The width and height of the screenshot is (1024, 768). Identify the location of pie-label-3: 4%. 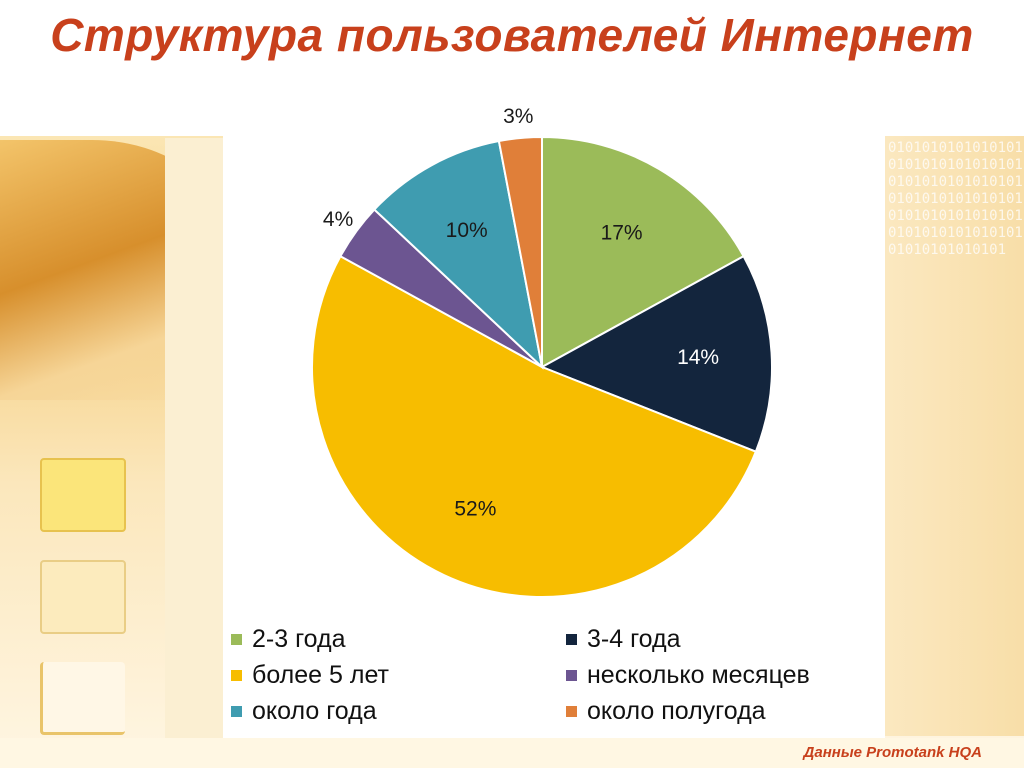
(338, 219).